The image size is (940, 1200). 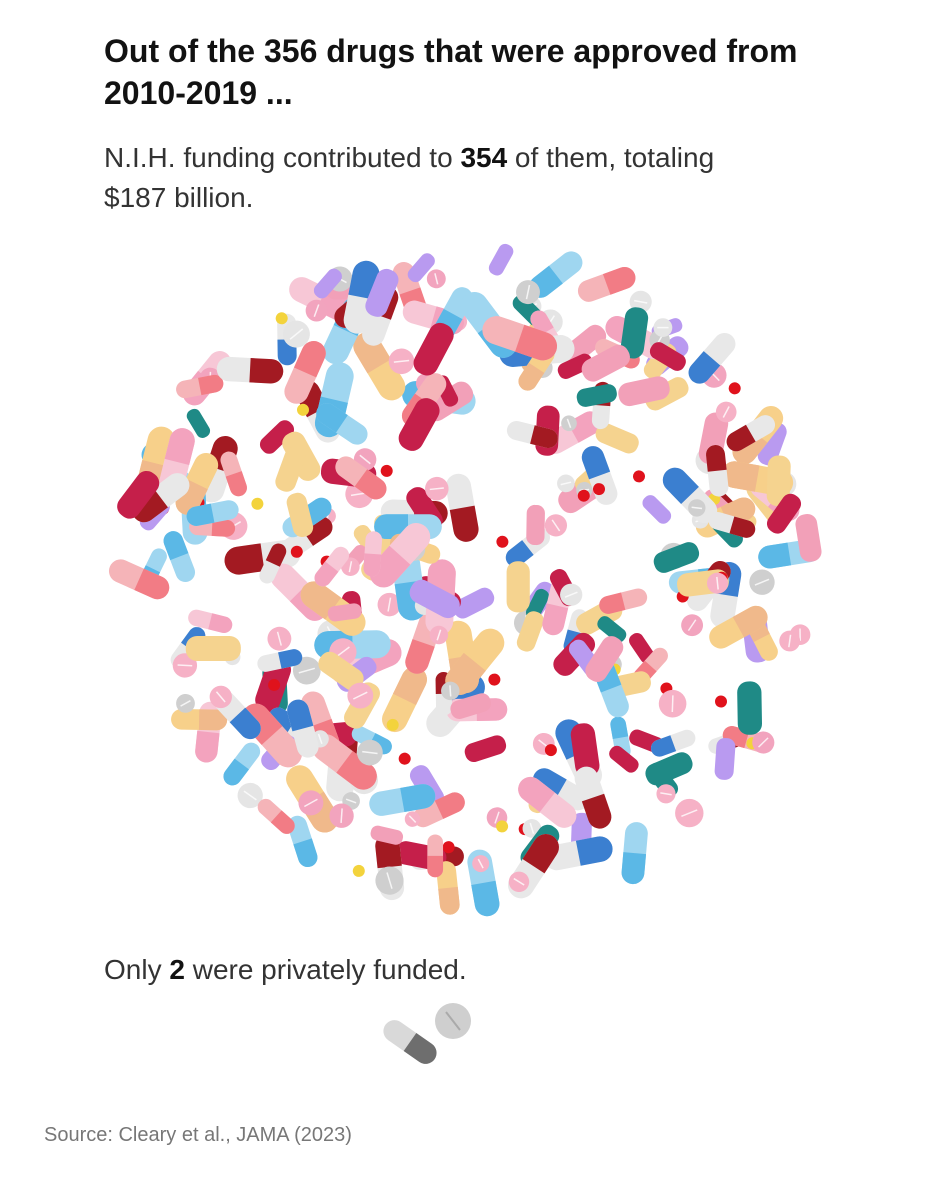 I want to click on grey-capsule, so click(x=410, y=1042).